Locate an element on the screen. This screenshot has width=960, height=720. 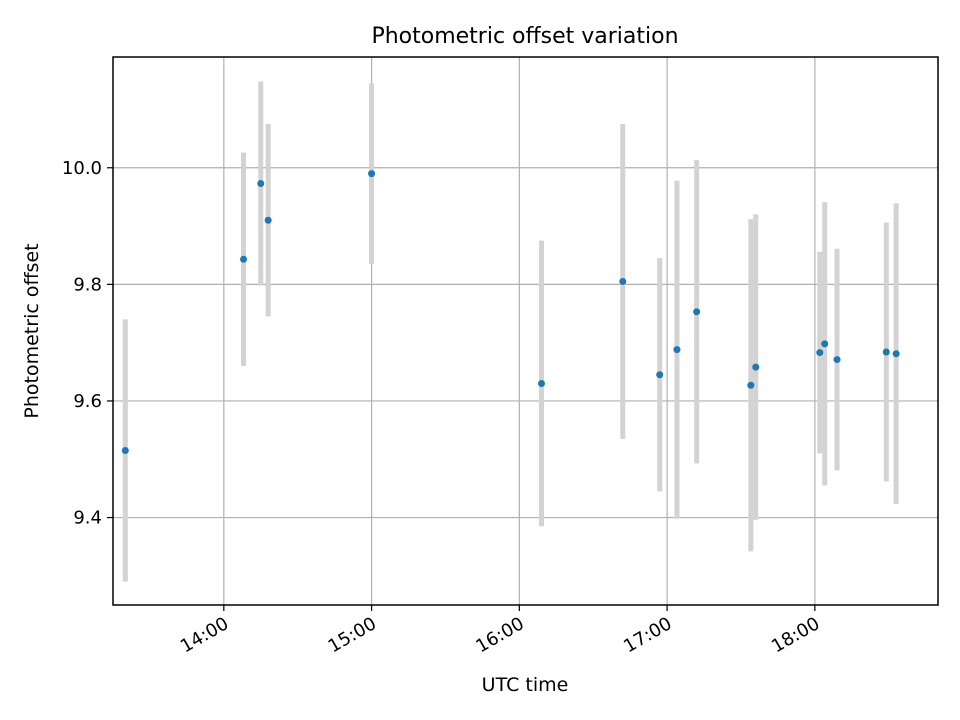
x-tick-label: 14:00 is located at coordinates (204, 635).